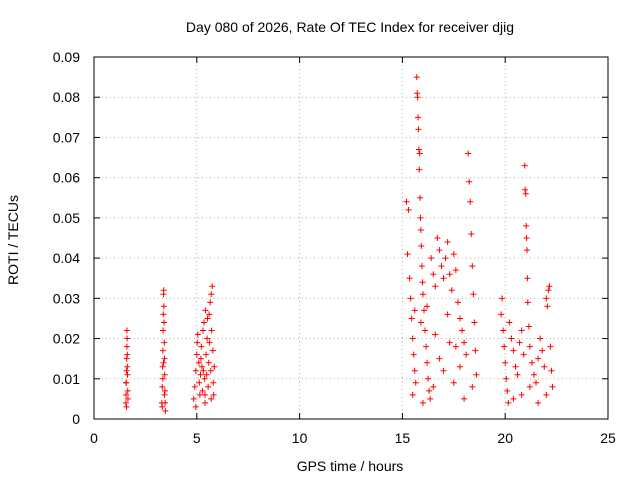 The height and width of the screenshot is (480, 640). What do you see at coordinates (66, 137) in the screenshot?
I see `y-tick-label: 0.07` at bounding box center [66, 137].